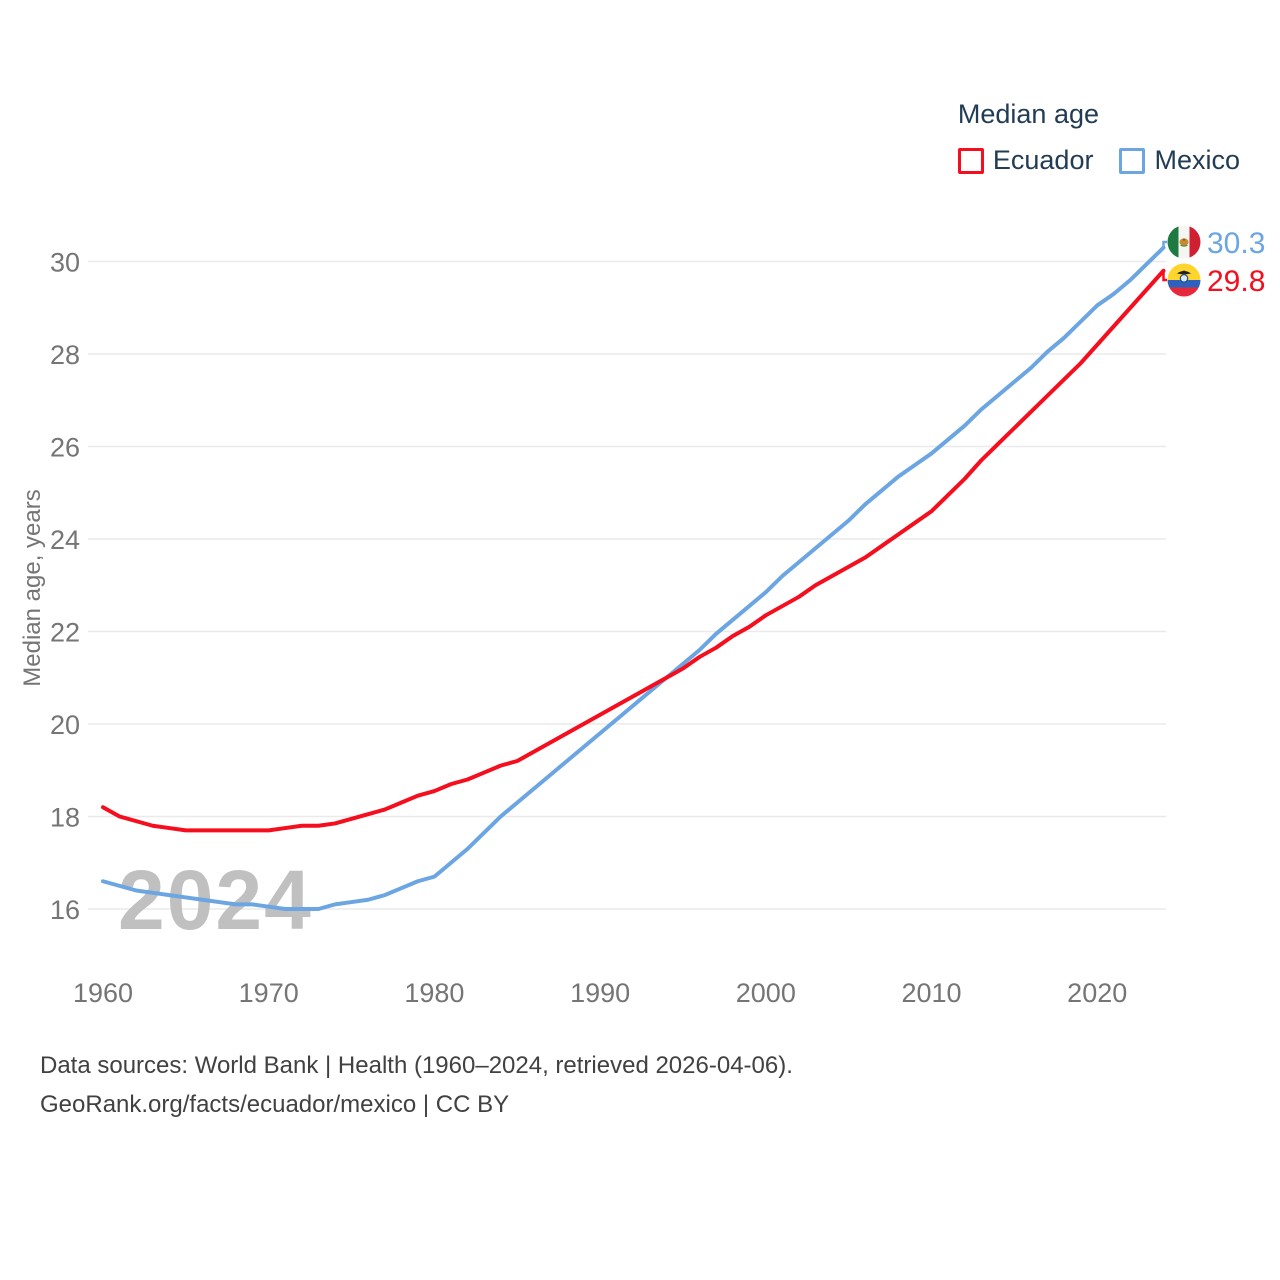 Image resolution: width=1280 pixels, height=1280 pixels. I want to click on leader-lines, so click(1164, 261).